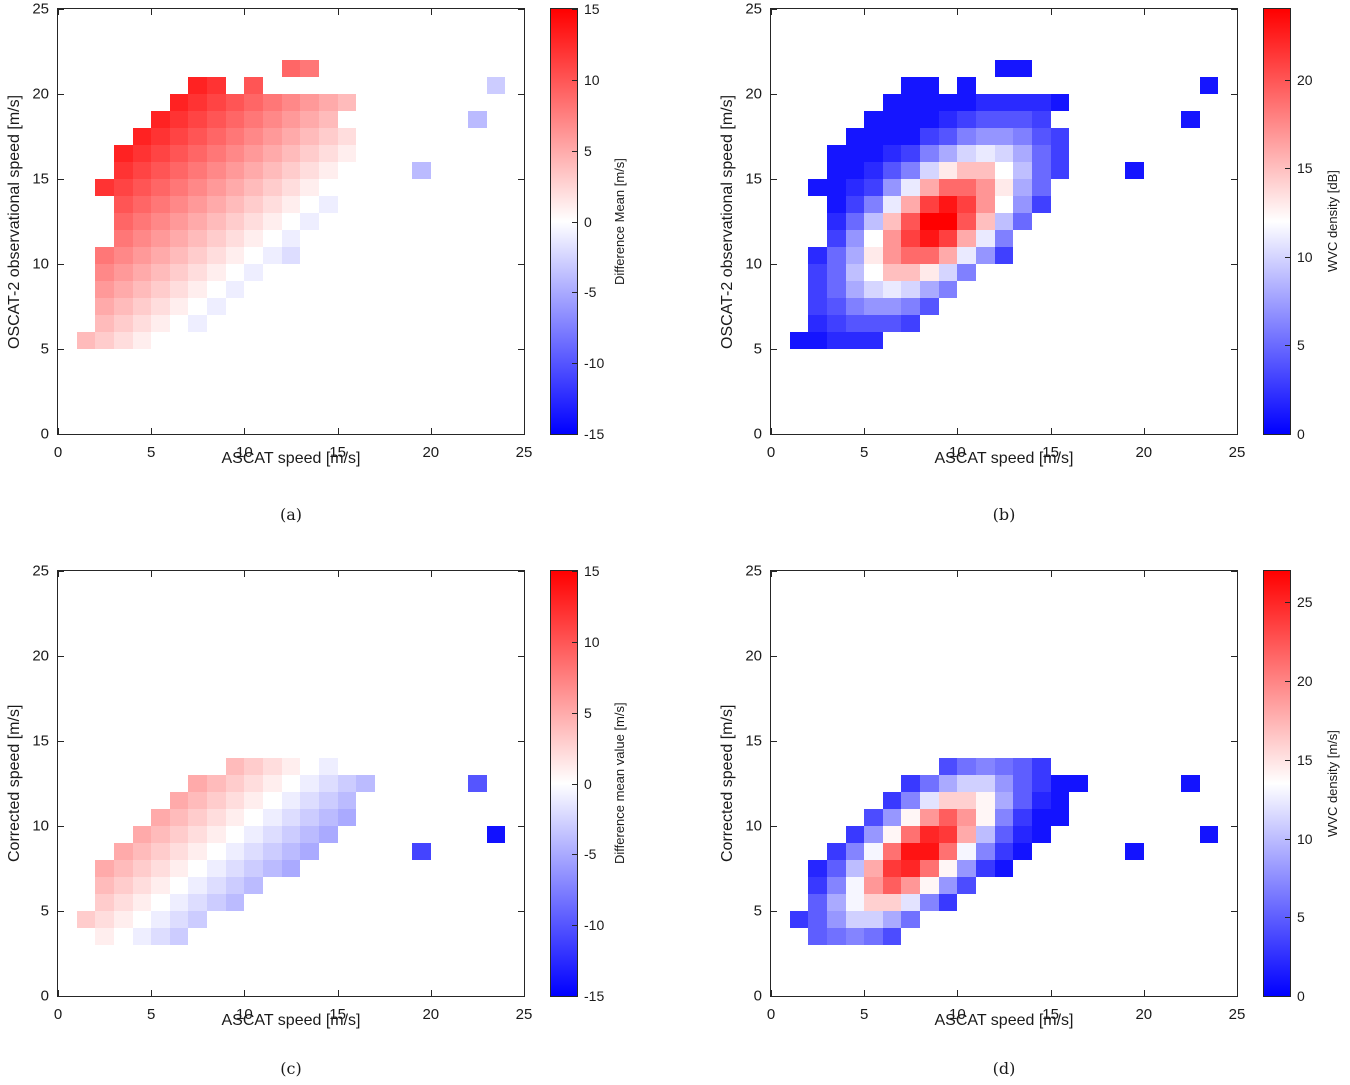  I want to click on x-tick-label: 10, so click(244, 452).